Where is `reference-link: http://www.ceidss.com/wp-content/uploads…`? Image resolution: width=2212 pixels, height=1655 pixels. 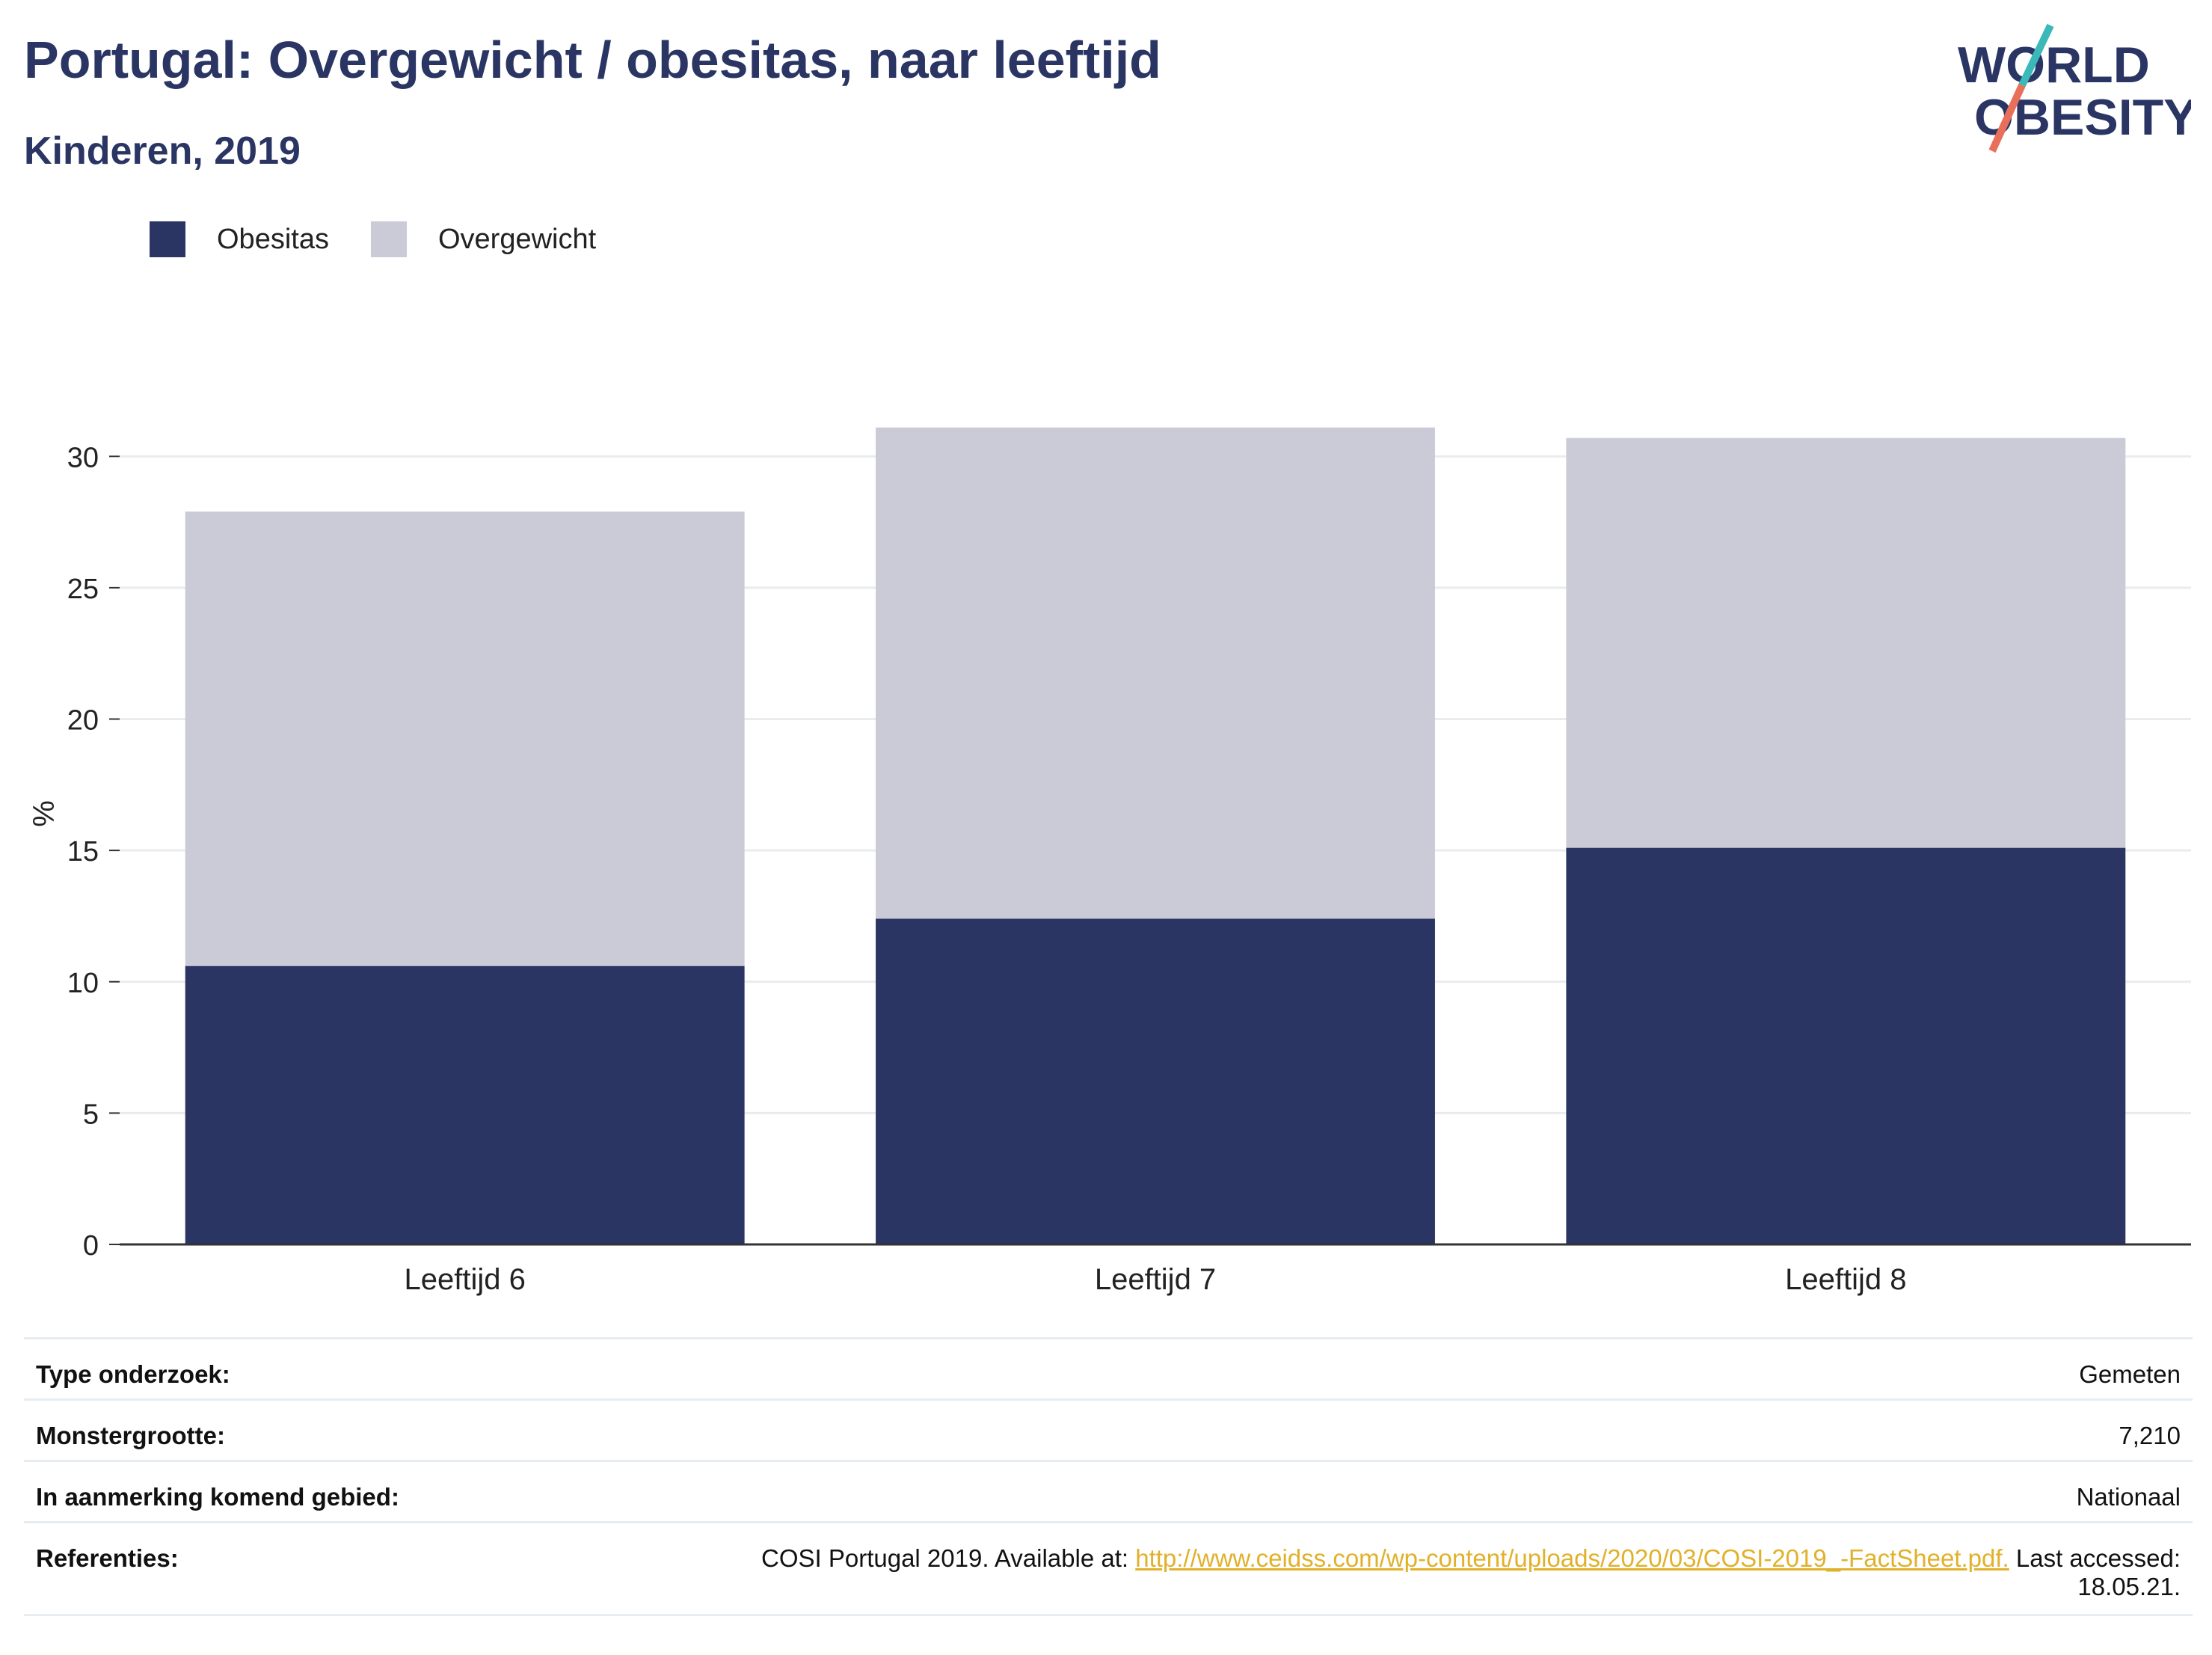 reference-link: http://www.ceidss.com/wp-content/uploads… is located at coordinates (1572, 1558).